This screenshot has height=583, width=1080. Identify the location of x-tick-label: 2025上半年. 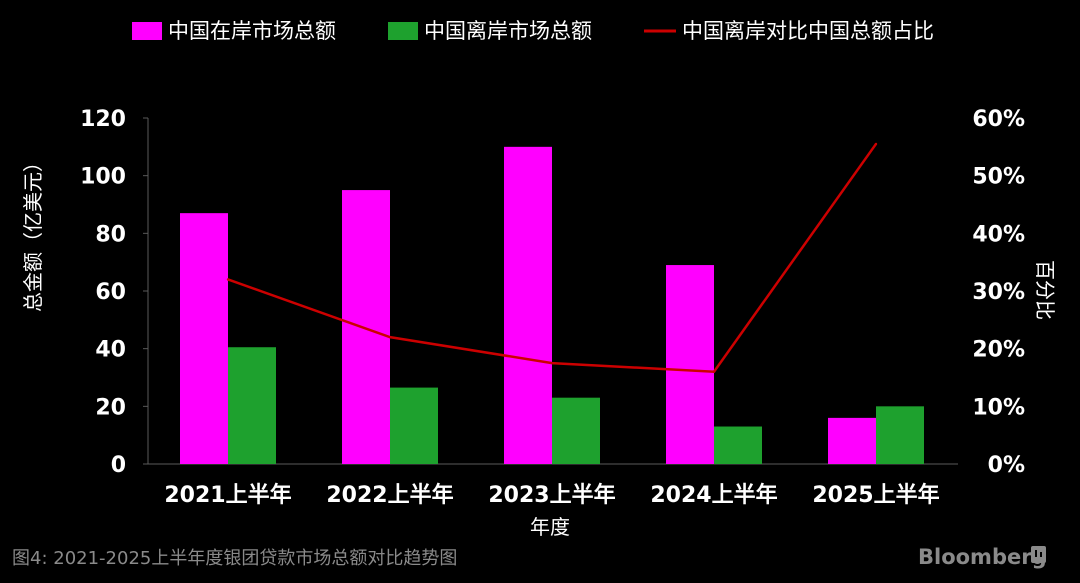
(875, 495).